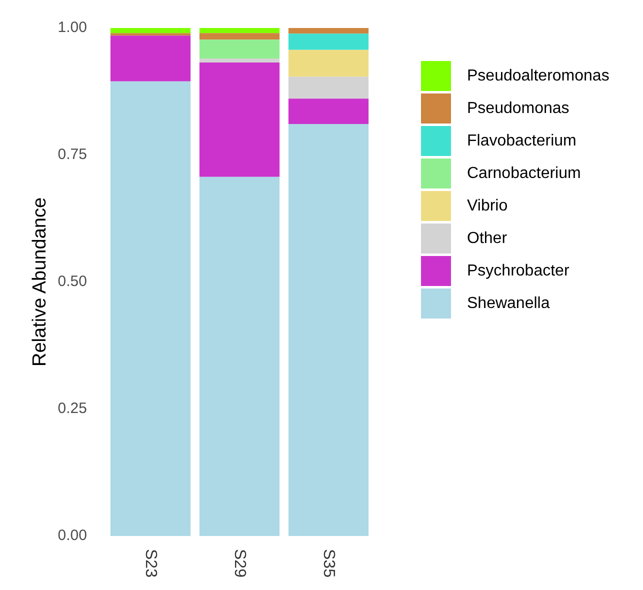 This screenshot has height=590, width=643. What do you see at coordinates (151, 563) in the screenshot?
I see `x-tick-label: S23` at bounding box center [151, 563].